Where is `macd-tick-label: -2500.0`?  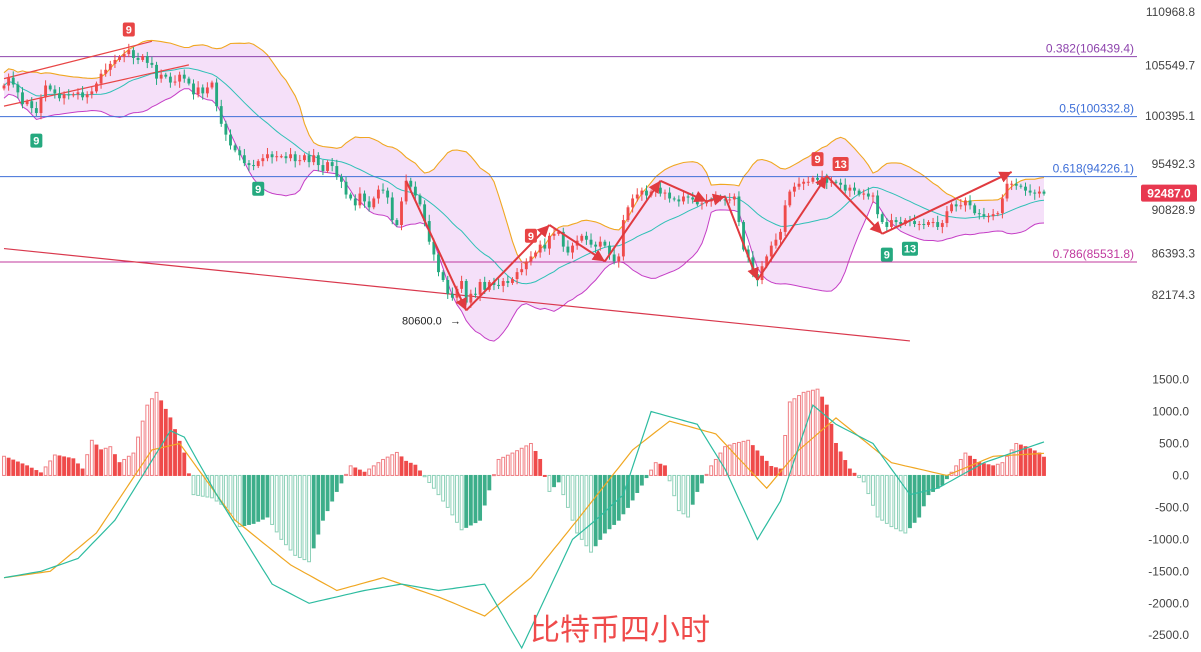 macd-tick-label: -2500.0 is located at coordinates (1168, 635).